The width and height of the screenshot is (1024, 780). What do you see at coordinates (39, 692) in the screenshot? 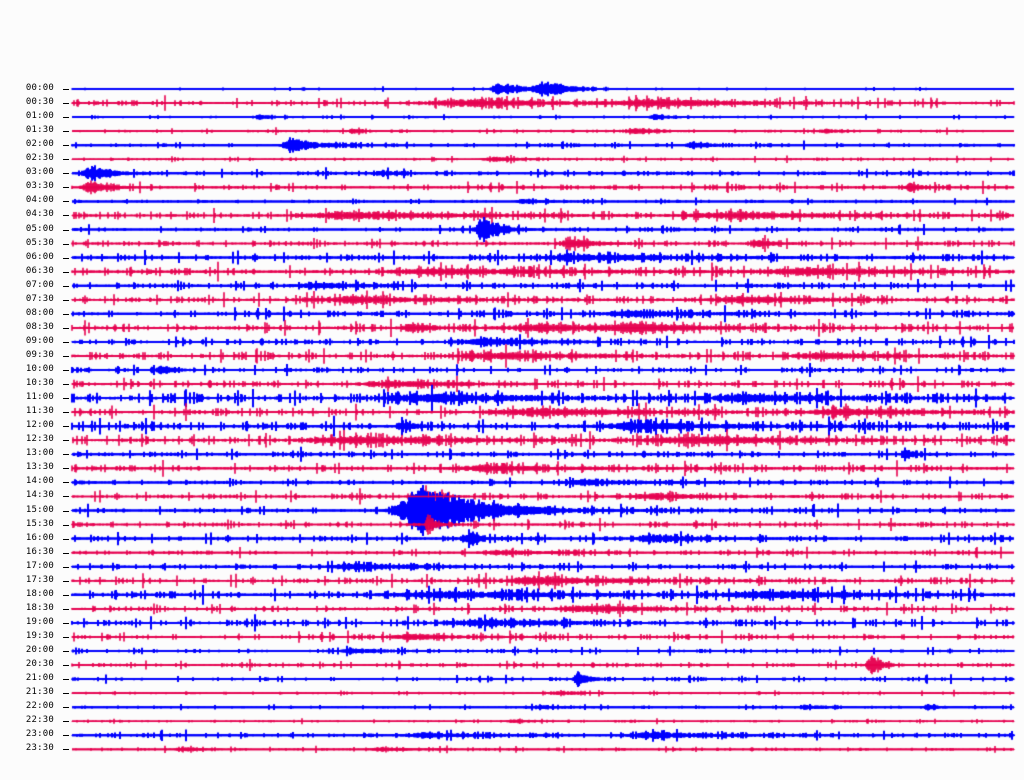
I see `time-label: 21:30` at bounding box center [39, 692].